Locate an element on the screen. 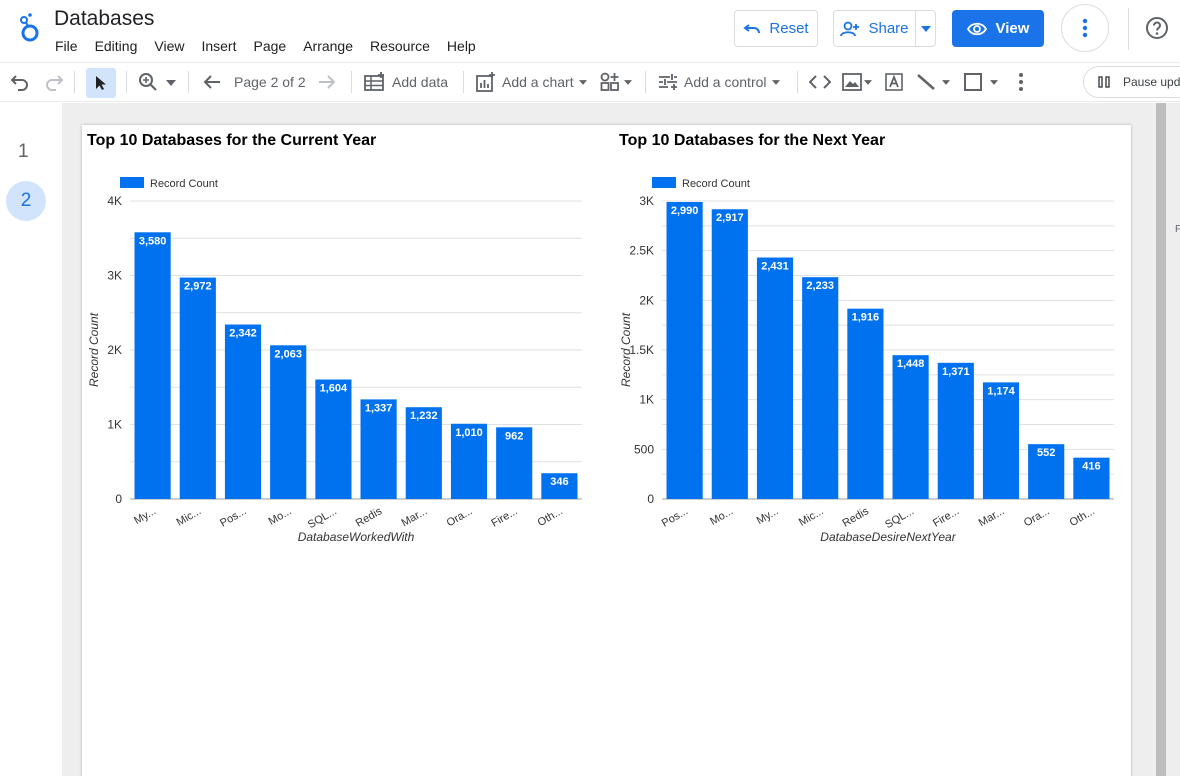 This screenshot has height=776, width=1180. cursor-arrow-icon is located at coordinates (101, 83).